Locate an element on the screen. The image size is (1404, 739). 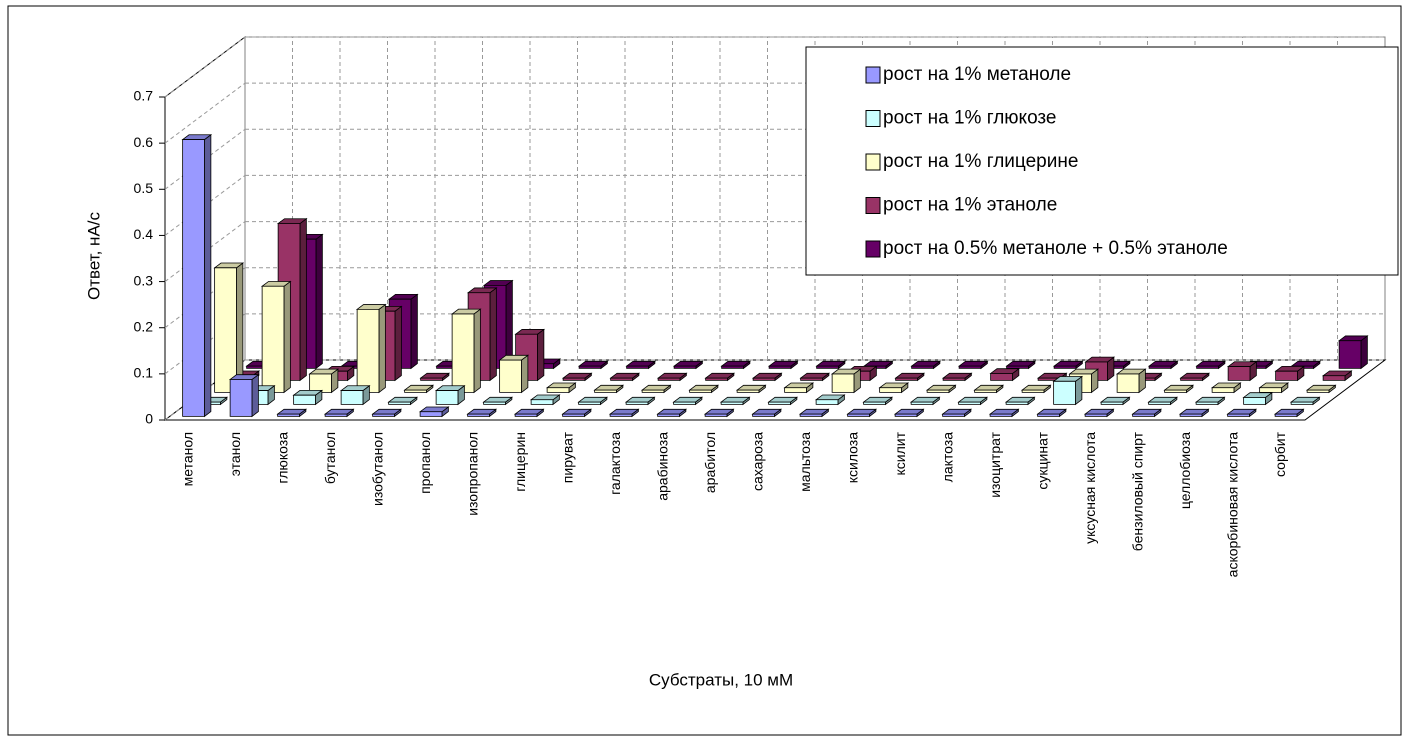
x-tick-label: глюкоза is located at coordinates (282, 458).